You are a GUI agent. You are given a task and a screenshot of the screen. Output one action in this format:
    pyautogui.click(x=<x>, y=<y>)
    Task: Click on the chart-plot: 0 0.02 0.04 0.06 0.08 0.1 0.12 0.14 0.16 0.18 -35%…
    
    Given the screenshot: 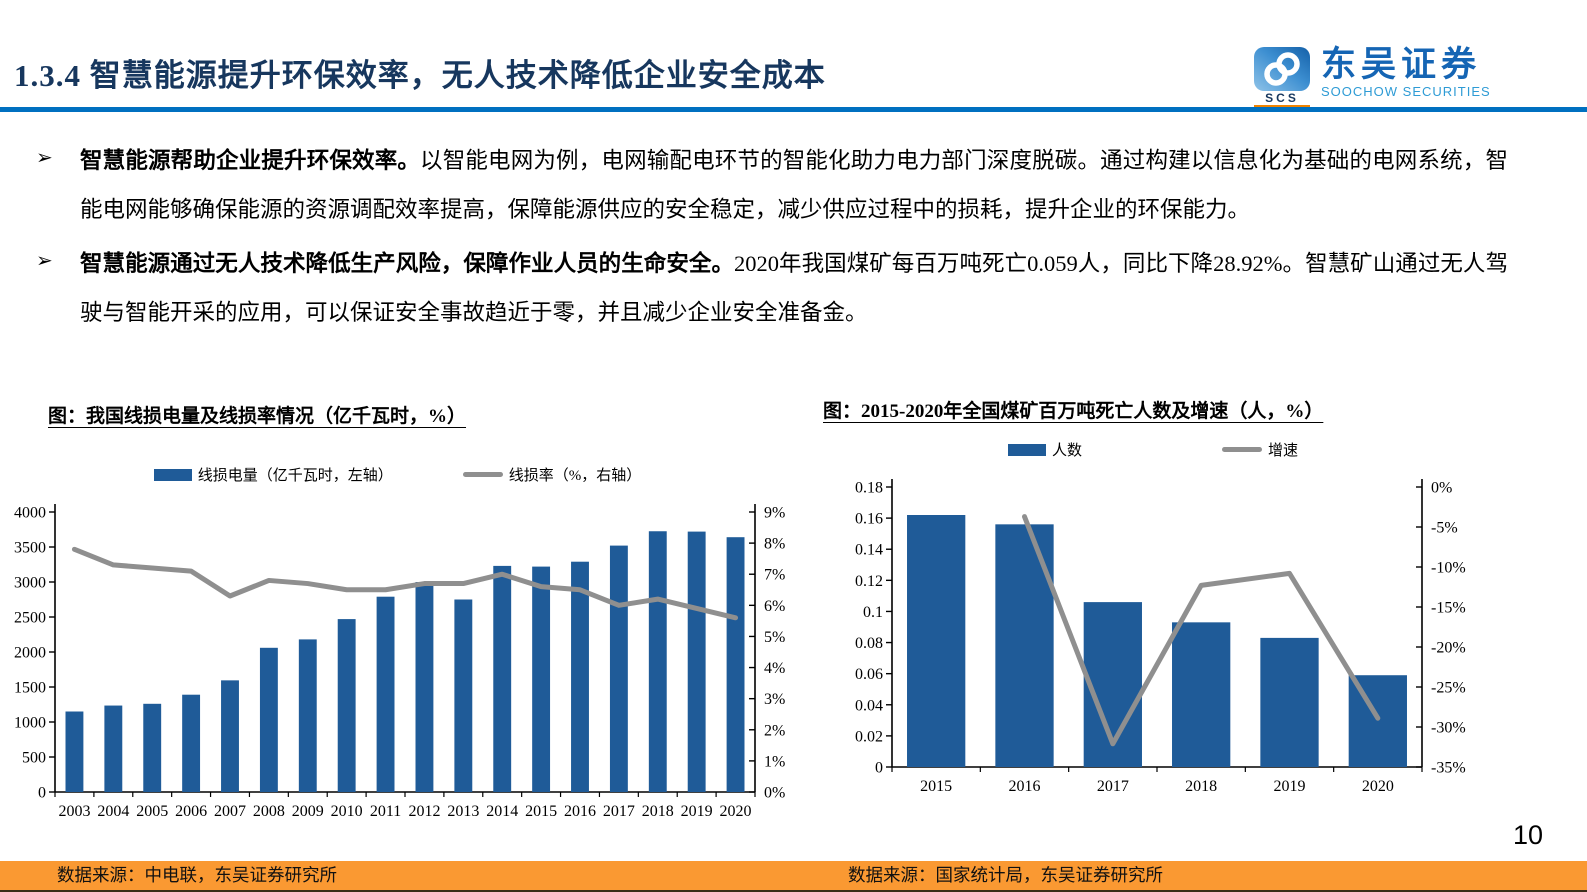 What is the action you would take?
    pyautogui.click(x=1160, y=637)
    